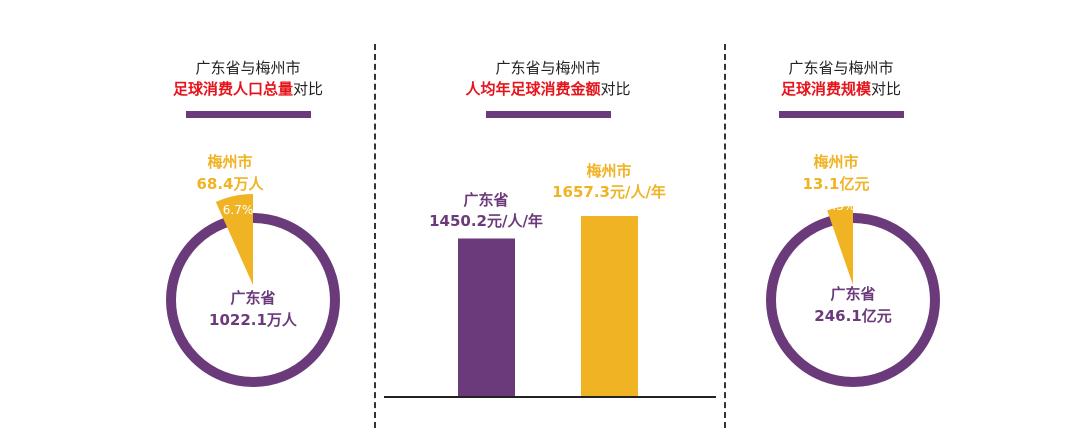 The image size is (1080, 444). Describe the element at coordinates (608, 171) in the screenshot. I see `bar-label-meizhou: 梅州市` at that location.